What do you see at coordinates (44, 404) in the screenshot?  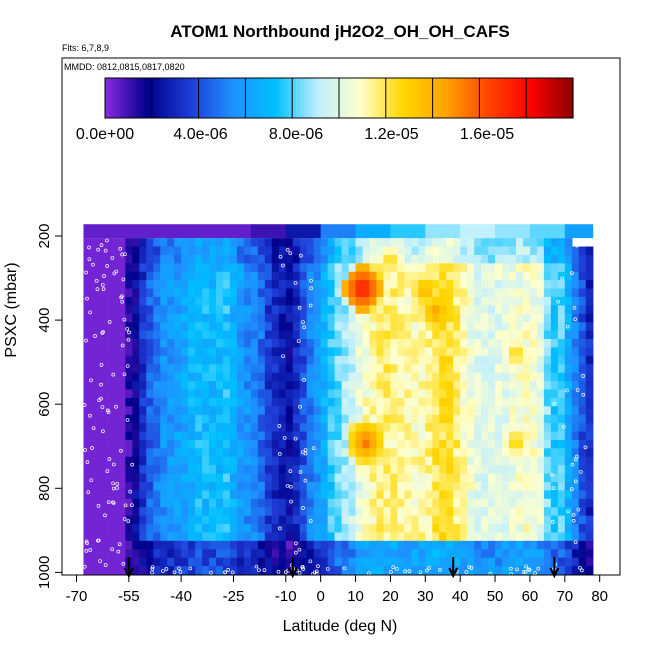 I see `y-tick-label: 600` at bounding box center [44, 404].